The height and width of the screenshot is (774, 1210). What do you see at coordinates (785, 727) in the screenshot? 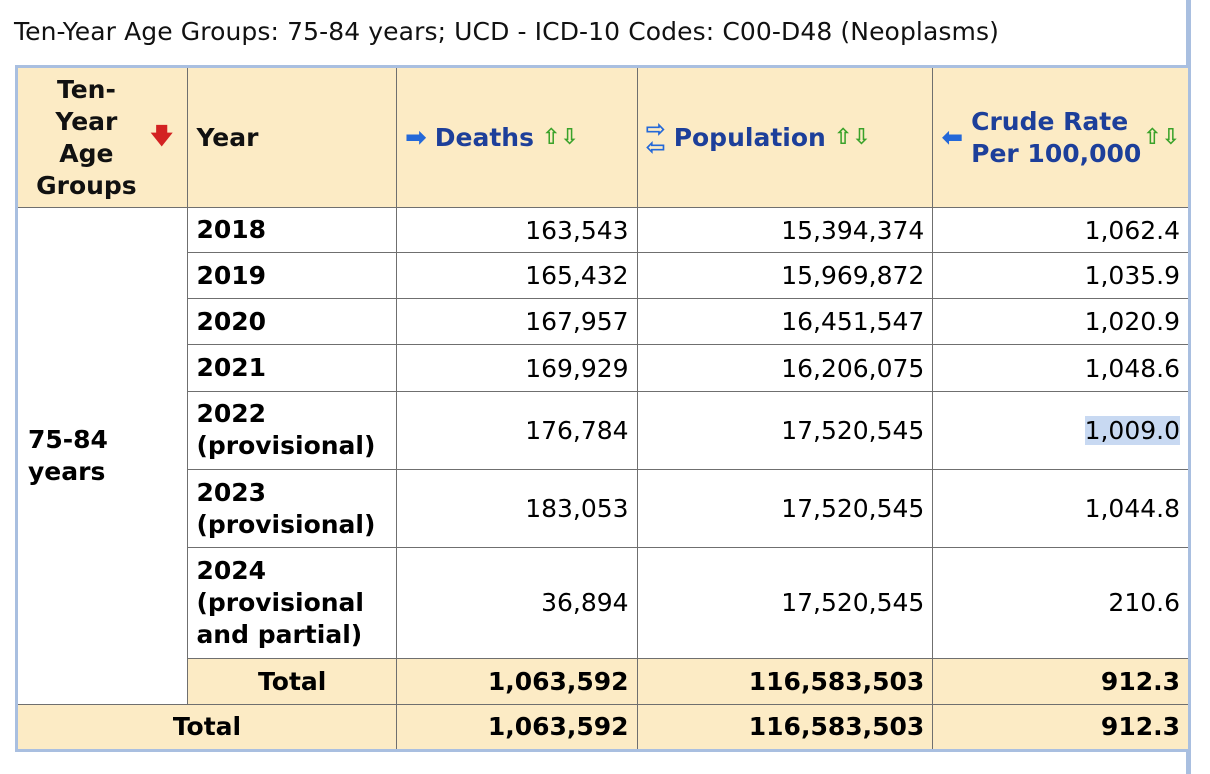
I see `grand-total-population: 116,583,503` at bounding box center [785, 727].